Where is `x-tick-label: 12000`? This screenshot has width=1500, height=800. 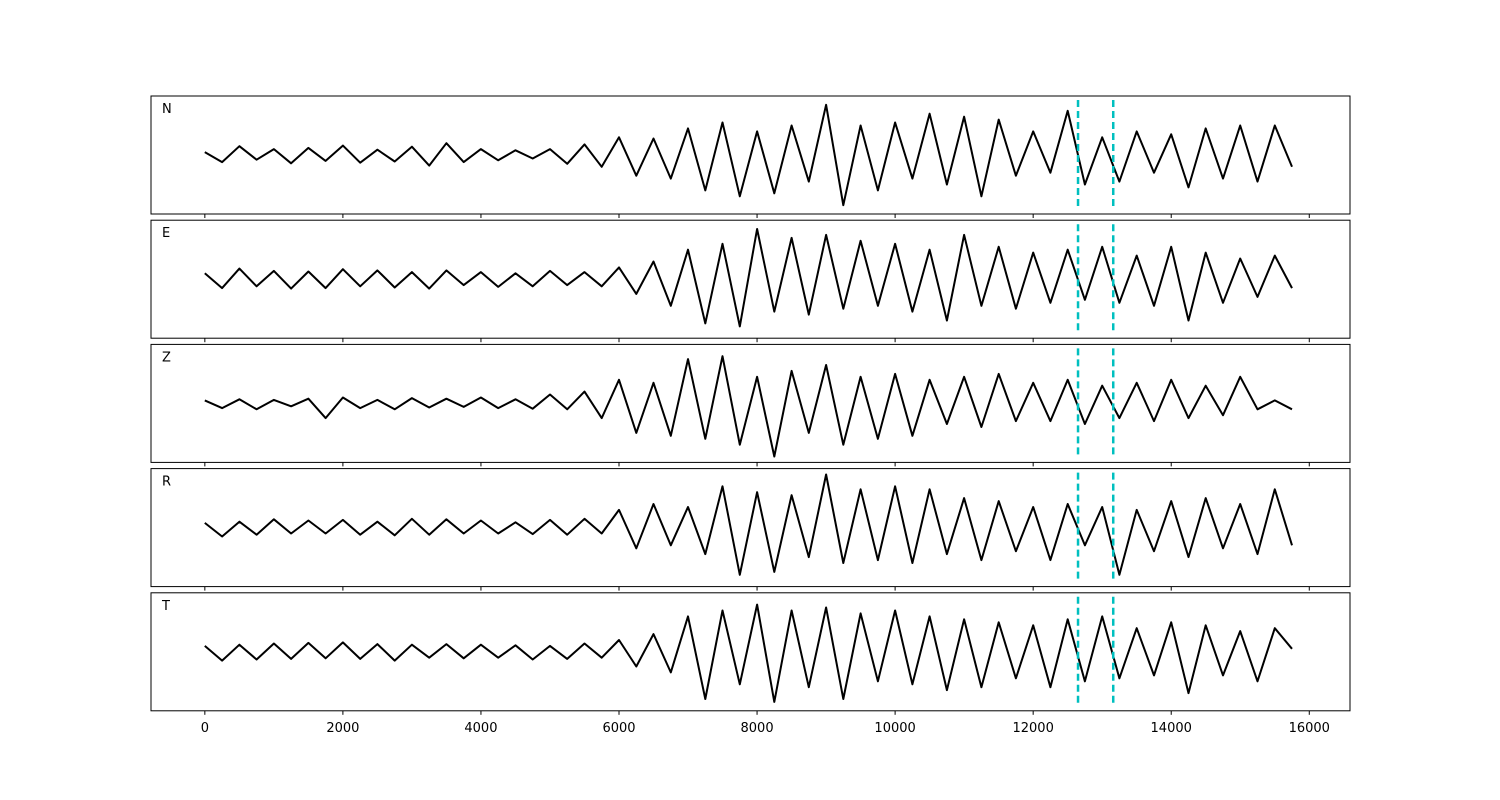 x-tick-label: 12000 is located at coordinates (1032, 728).